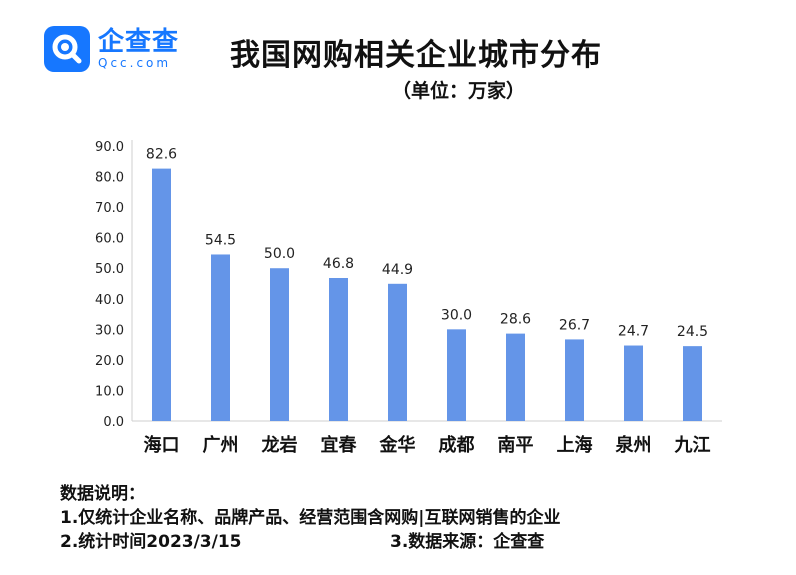 The height and width of the screenshot is (575, 796). I want to click on logo: 企查查 Qcc.com, so click(111, 49).